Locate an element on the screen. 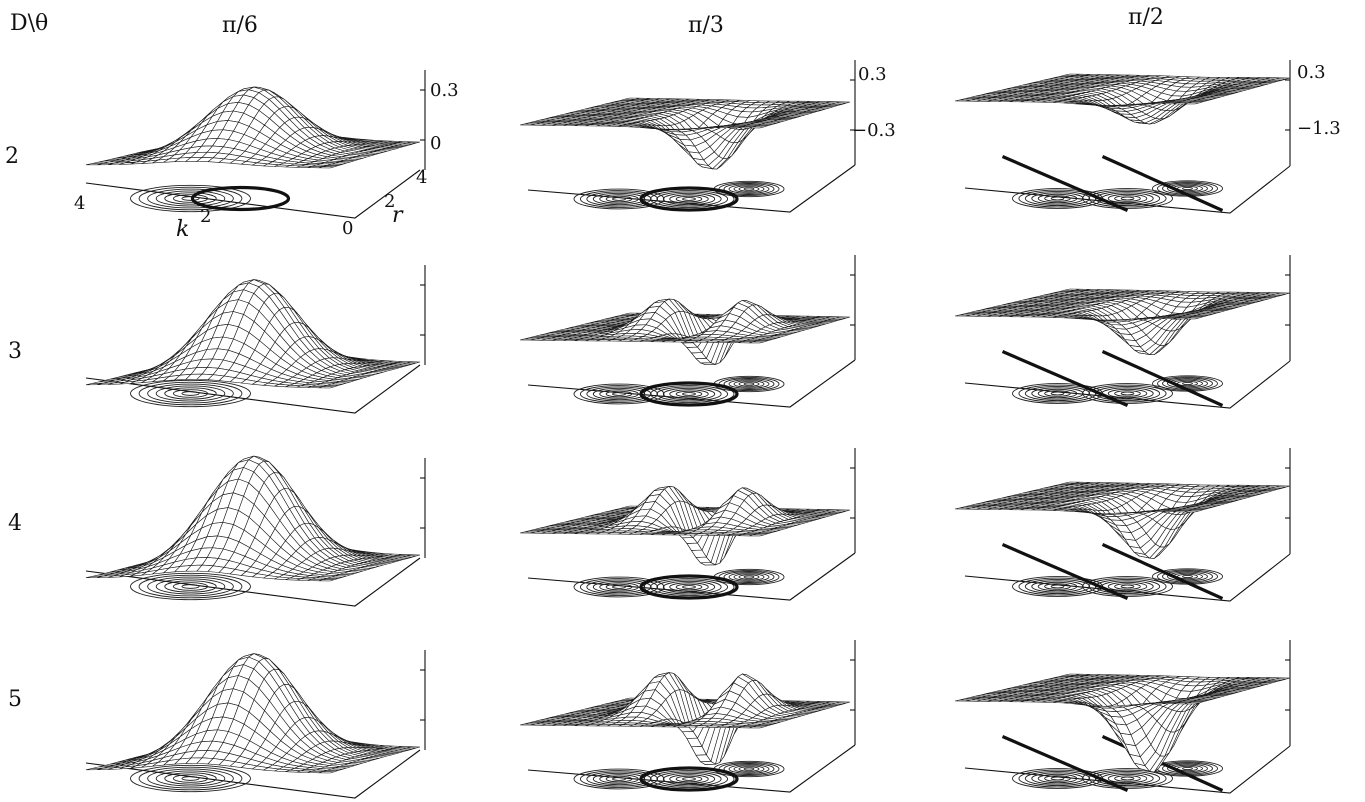  k-axis-label: k is located at coordinates (182, 229).